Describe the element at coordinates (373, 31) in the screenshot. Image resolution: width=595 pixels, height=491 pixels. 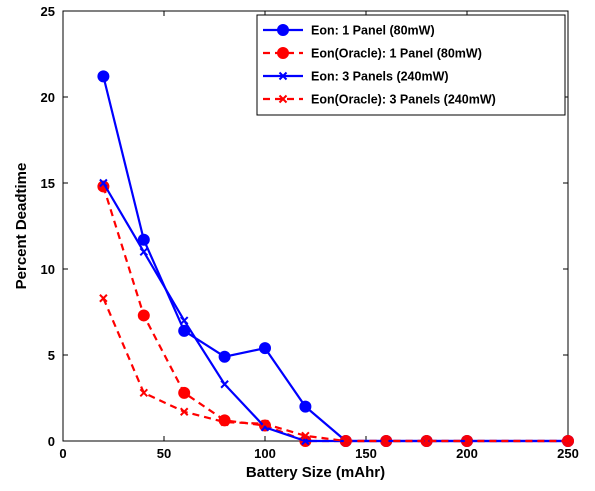
I see `legend-label: Eon: 1 Panel (80mW)` at that location.